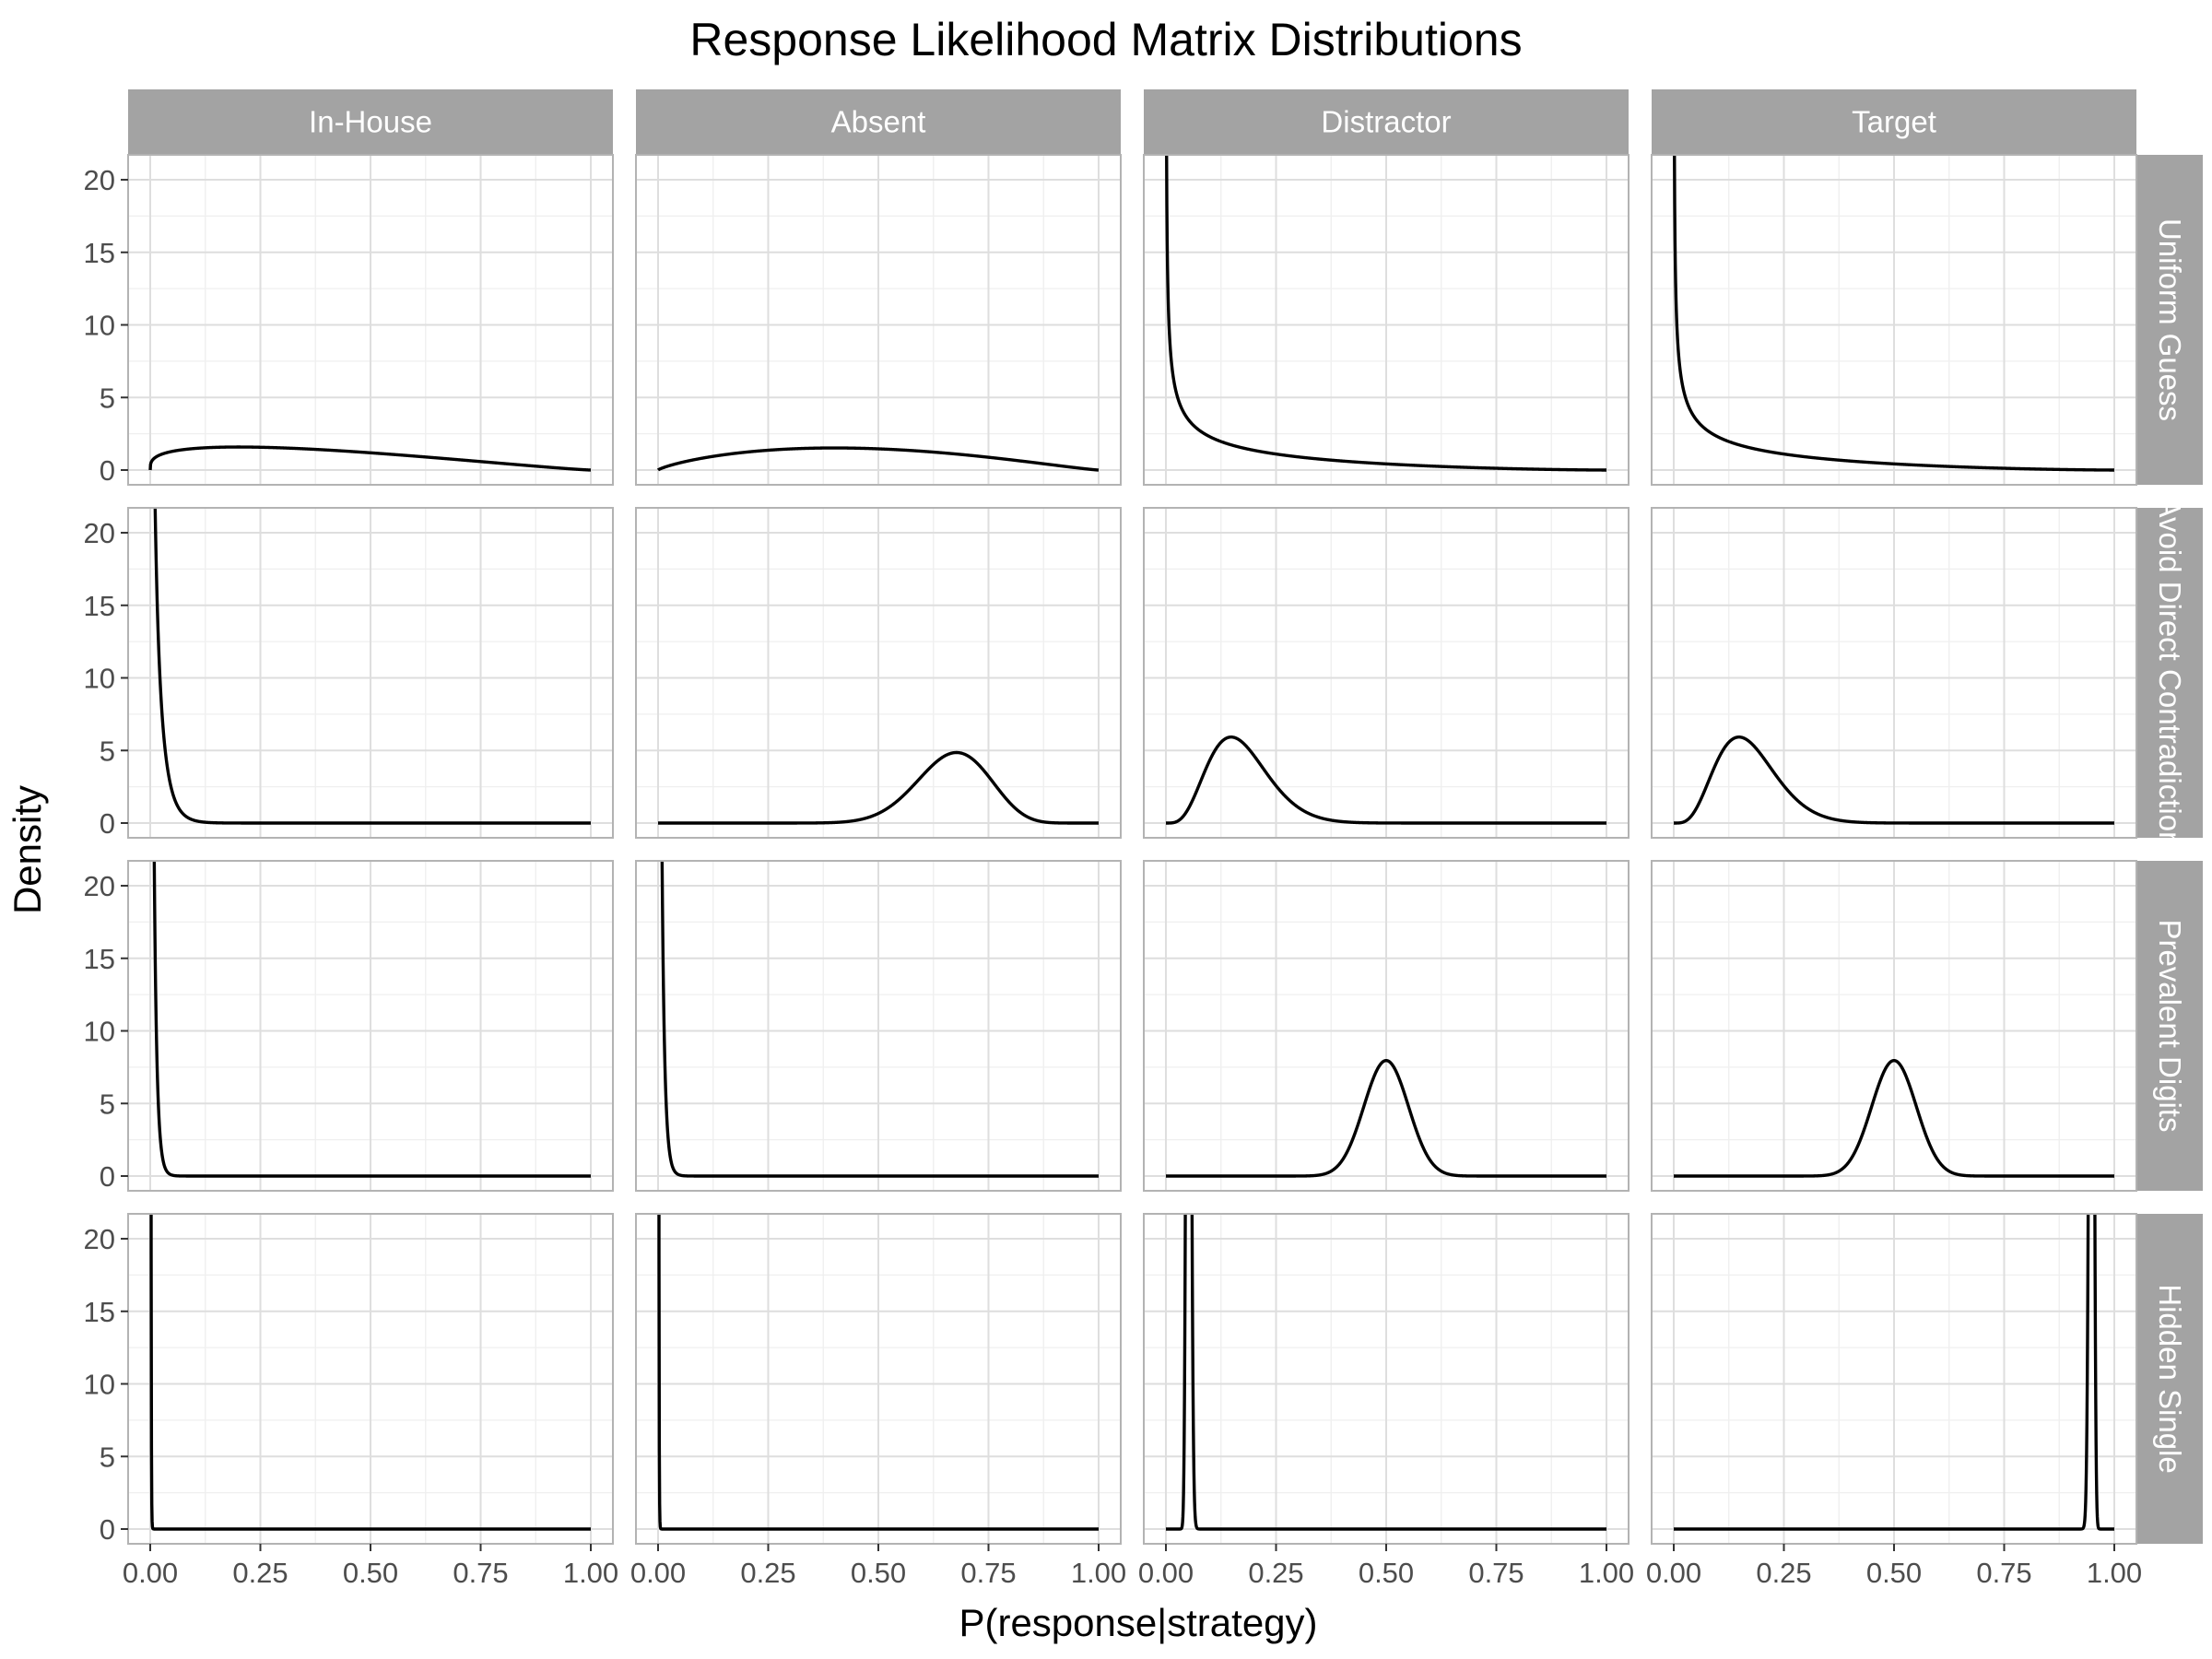 The height and width of the screenshot is (1659, 2212). I want to click on panel-avoid-direct-contradiction-target, so click(1894, 673).